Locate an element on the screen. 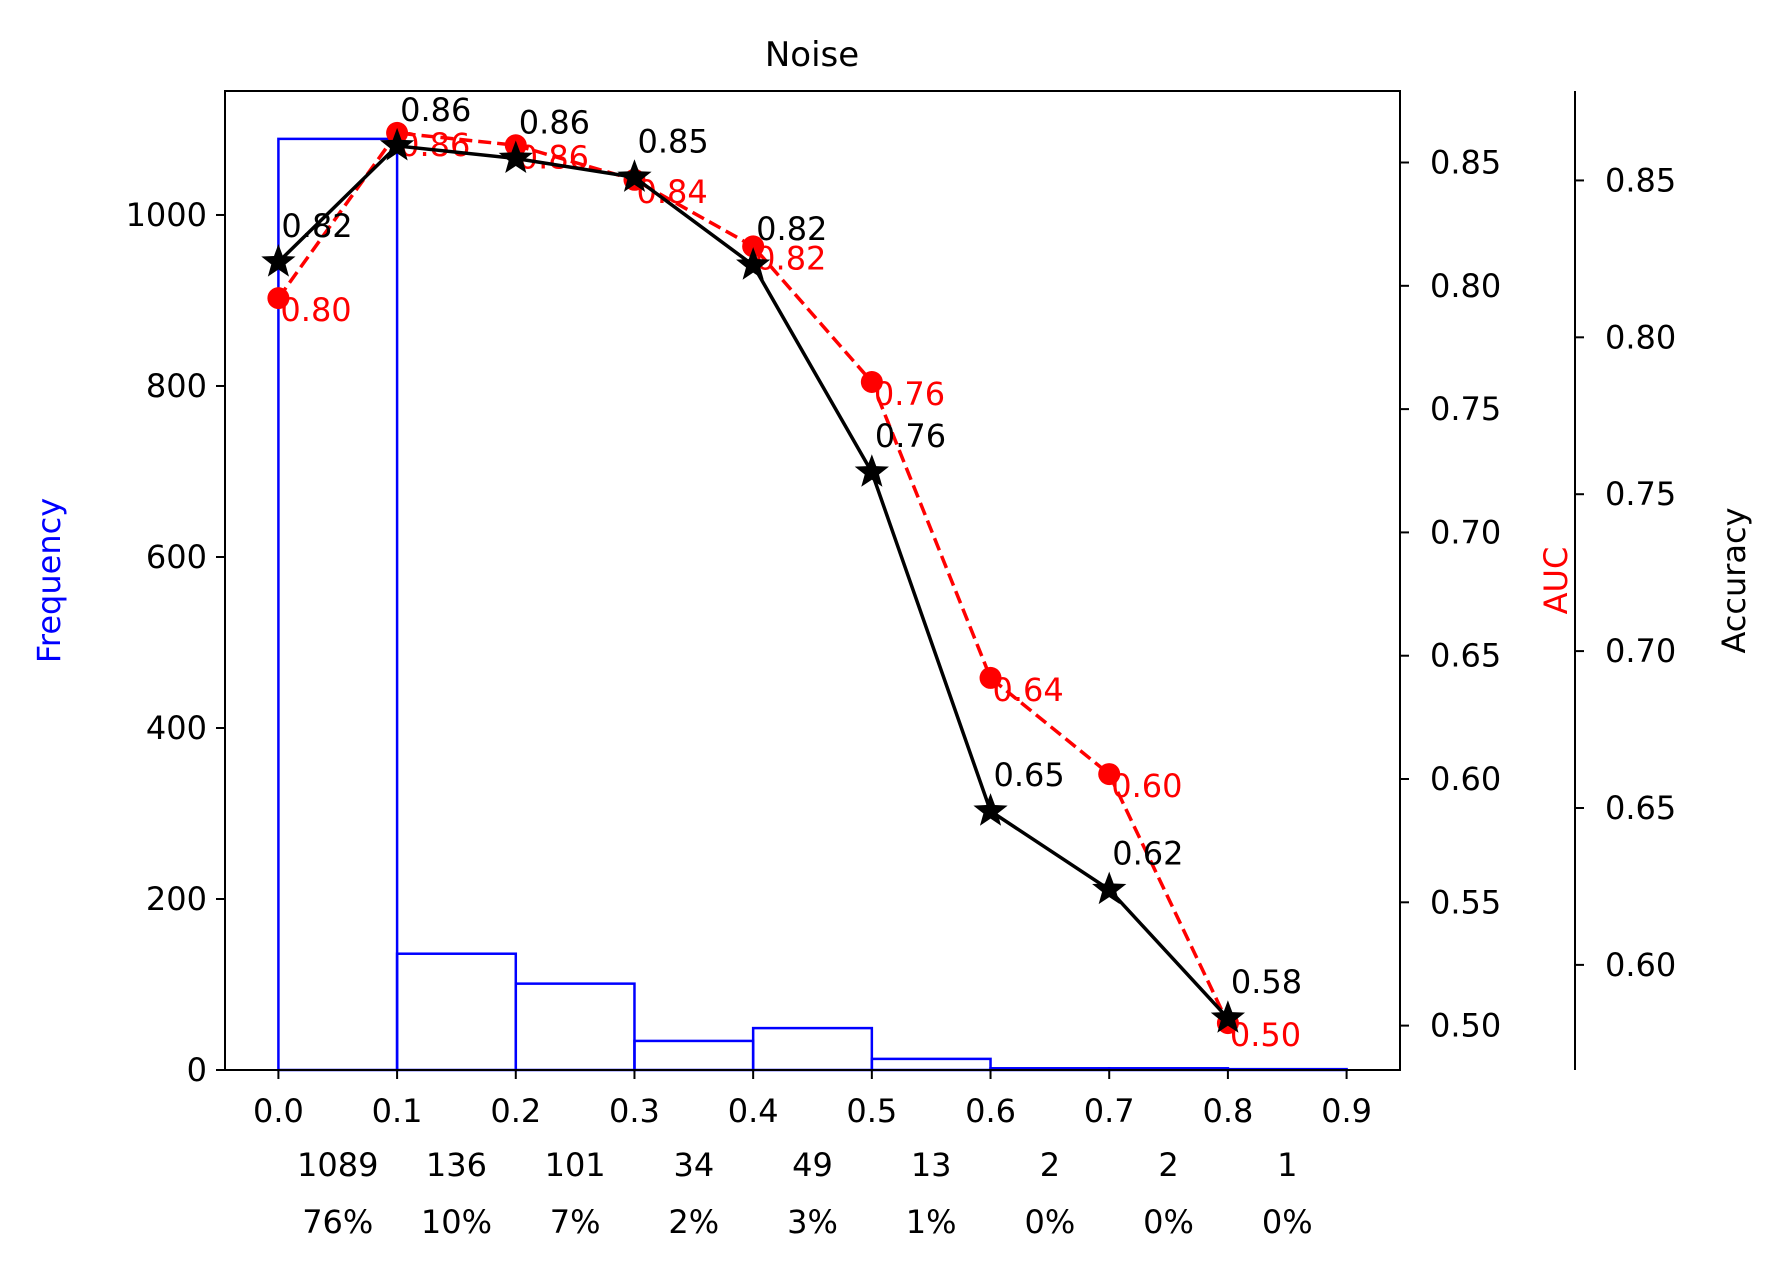 The image size is (1778, 1270). bin-percent-label: 76% is located at coordinates (337, 1222).